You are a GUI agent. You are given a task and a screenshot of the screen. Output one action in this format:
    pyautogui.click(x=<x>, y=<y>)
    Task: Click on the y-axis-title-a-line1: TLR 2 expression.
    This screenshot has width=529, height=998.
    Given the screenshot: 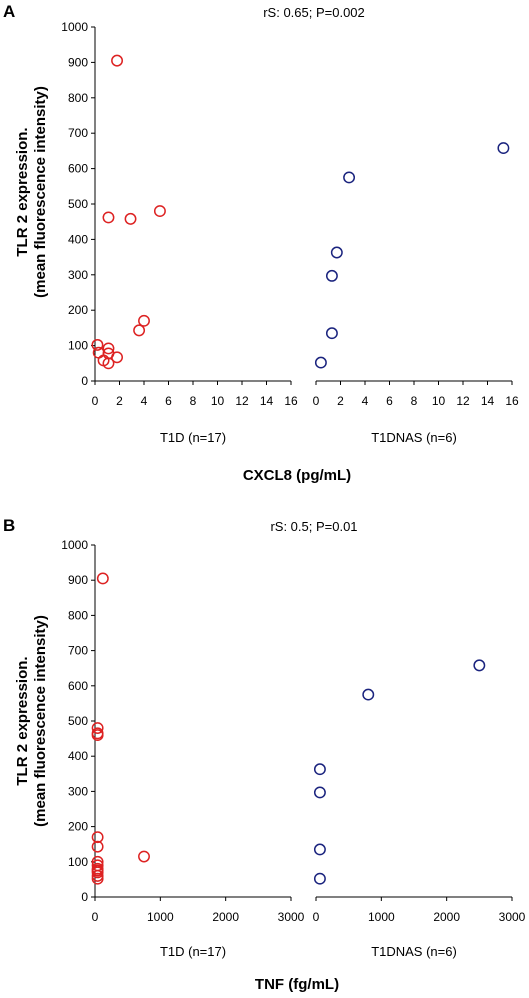 What is the action you would take?
    pyautogui.click(x=22, y=191)
    